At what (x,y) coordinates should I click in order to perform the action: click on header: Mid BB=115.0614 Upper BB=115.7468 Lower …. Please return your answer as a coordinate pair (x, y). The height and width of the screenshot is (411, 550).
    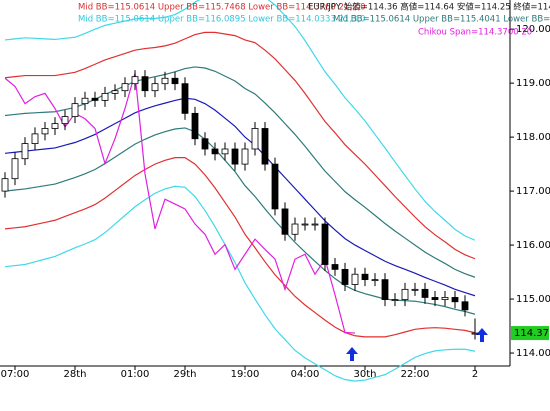
    Looking at the image, I should click on (314, 20).